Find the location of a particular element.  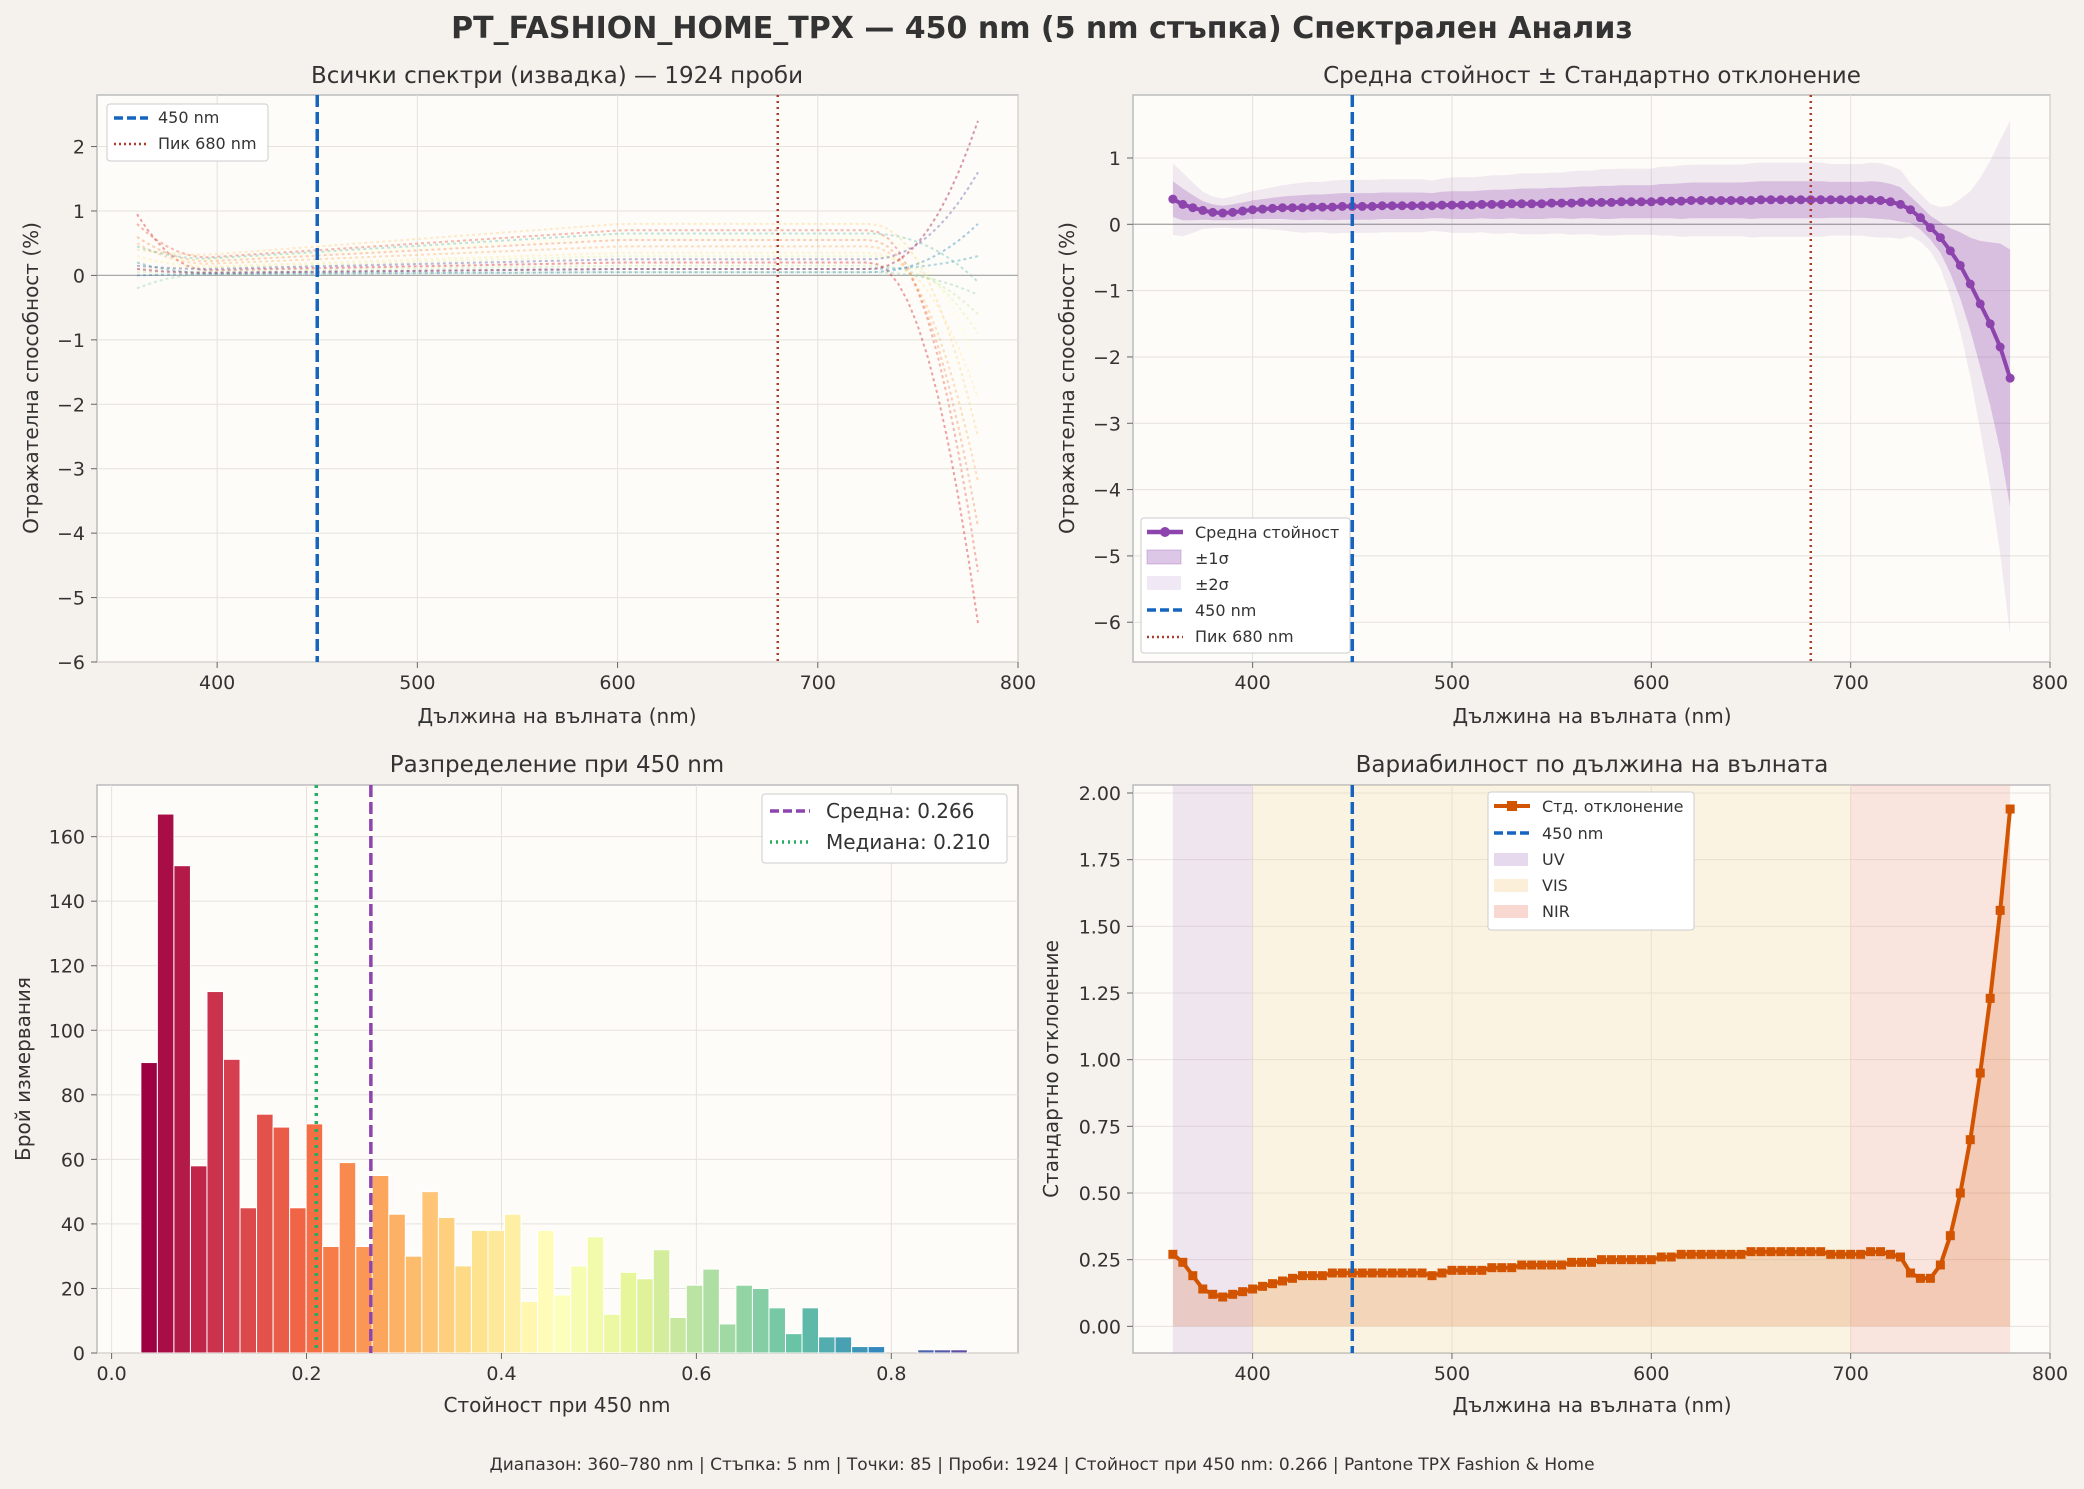

legend-entry: NIR is located at coordinates (1556, 911).